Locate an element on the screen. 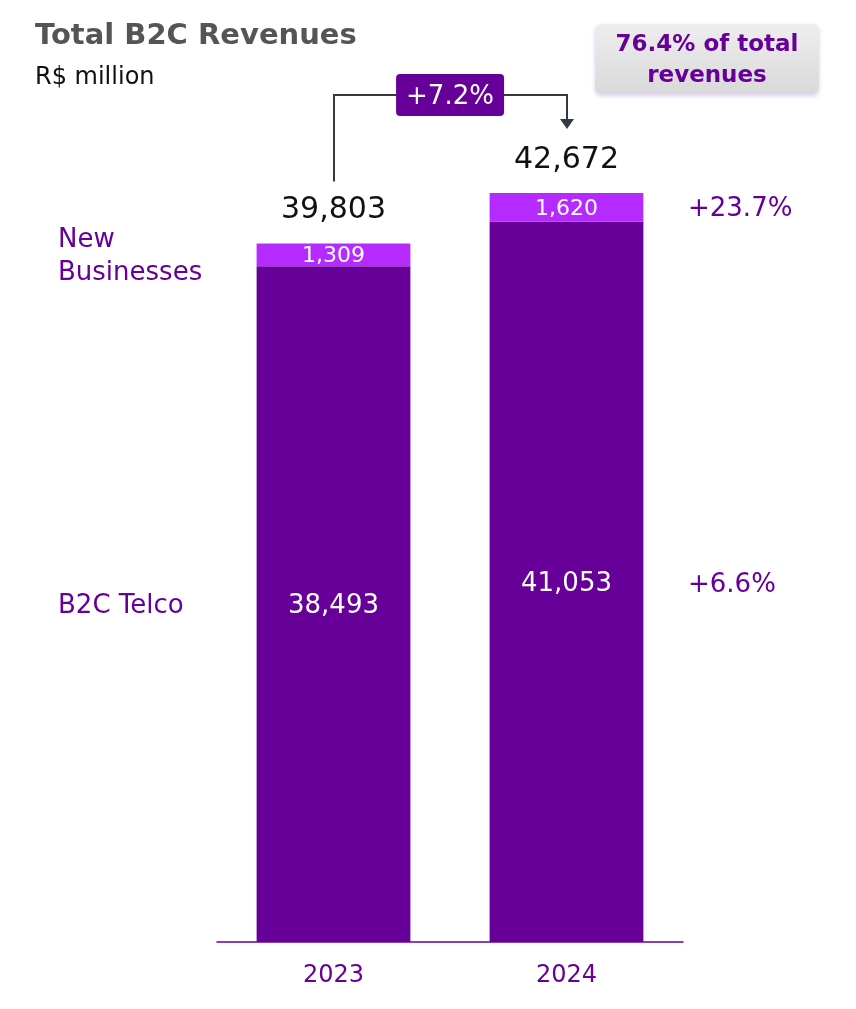 Image resolution: width=856 pixels, height=1009 pixels. total-label: 42,672 is located at coordinates (566, 157).